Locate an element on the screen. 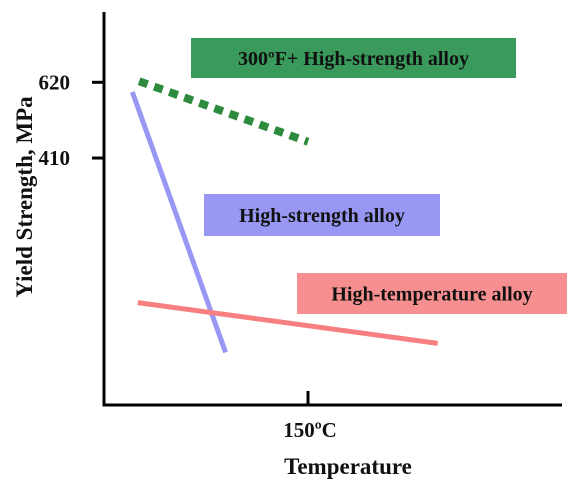 The height and width of the screenshot is (483, 570). series-label-1: High-strength alloy is located at coordinates (322, 216).